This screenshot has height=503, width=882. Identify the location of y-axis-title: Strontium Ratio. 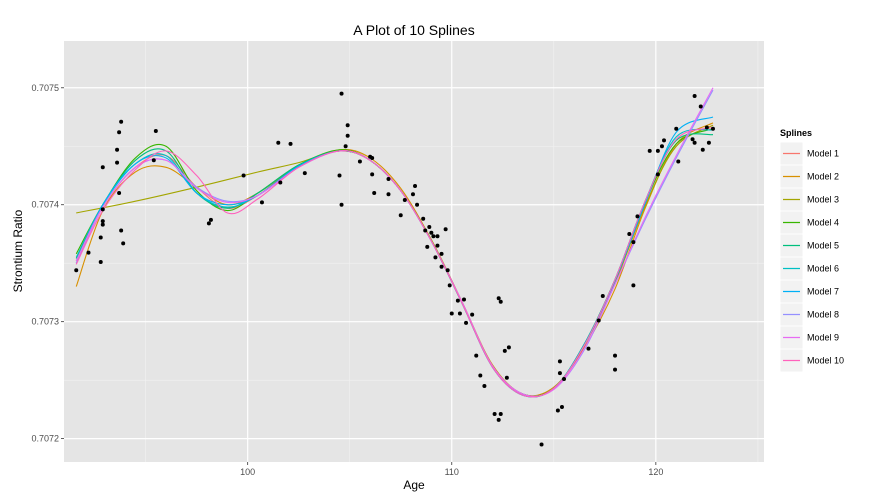
(18, 250).